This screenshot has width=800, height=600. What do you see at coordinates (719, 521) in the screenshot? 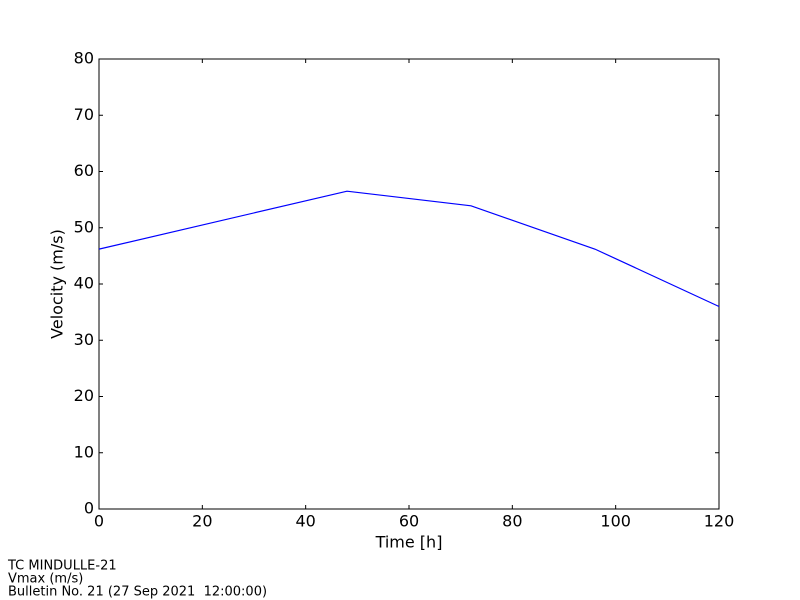
I see `x-tick-label: 120` at bounding box center [719, 521].